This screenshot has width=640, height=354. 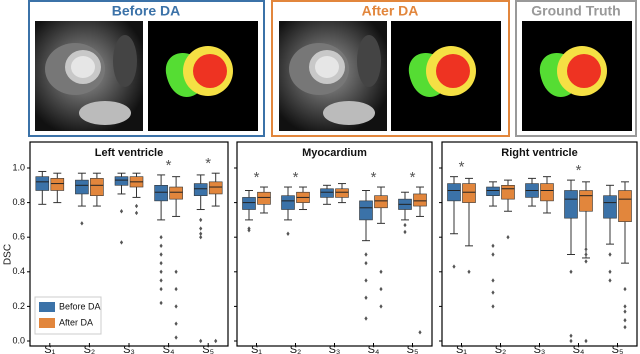 What do you see at coordinates (413, 349) in the screenshot?
I see `x-tick-label: S₅` at bounding box center [413, 349].